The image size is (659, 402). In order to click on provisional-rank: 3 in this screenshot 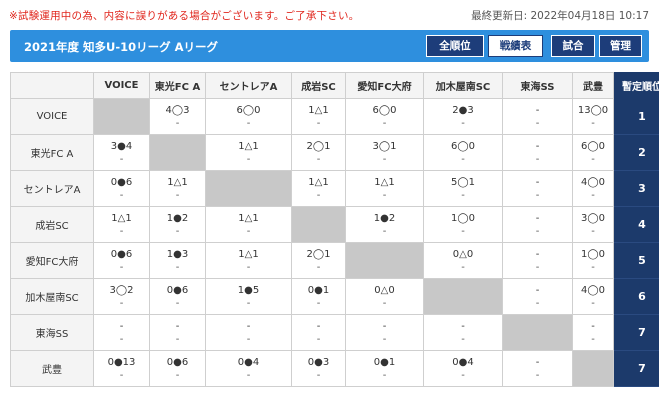, I will do `click(636, 188)`.